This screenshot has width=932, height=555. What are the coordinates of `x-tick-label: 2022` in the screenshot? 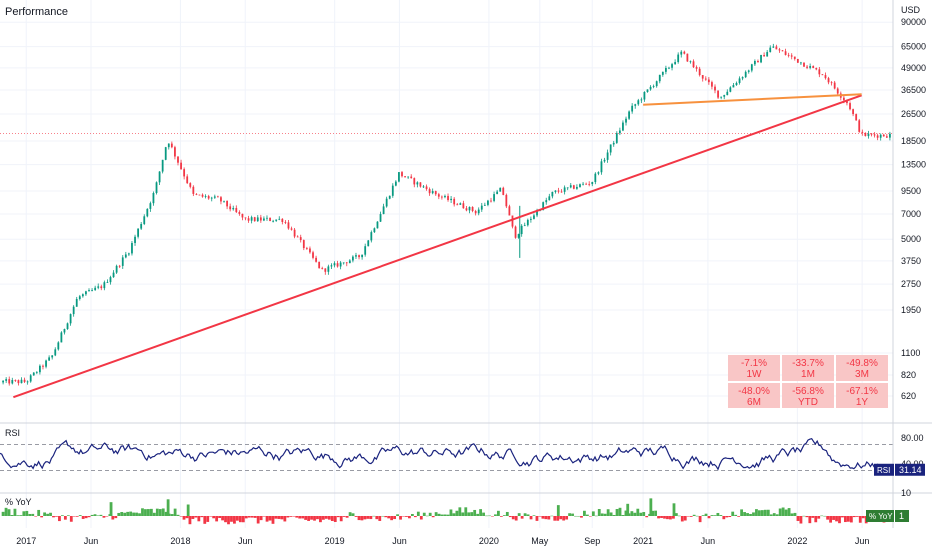 It's located at (797, 541).